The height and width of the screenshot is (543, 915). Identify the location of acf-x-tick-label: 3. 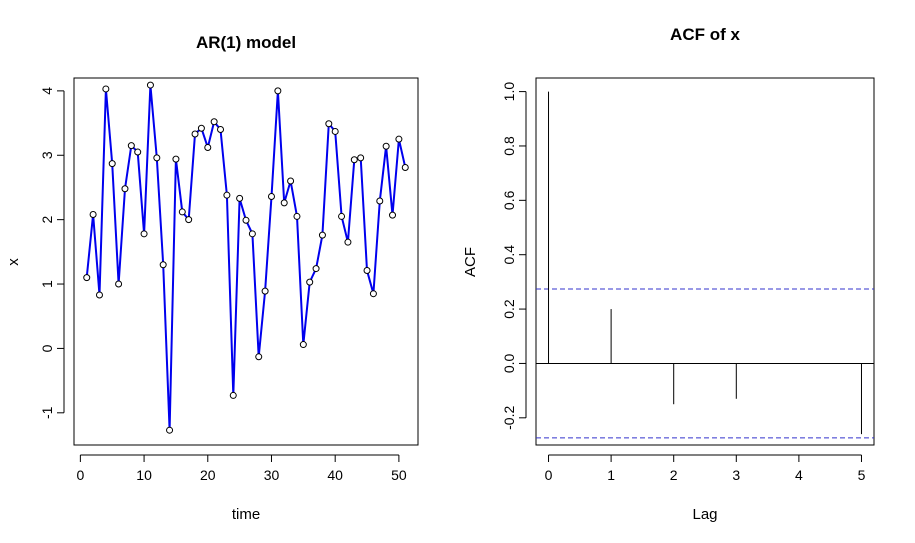
(736, 475).